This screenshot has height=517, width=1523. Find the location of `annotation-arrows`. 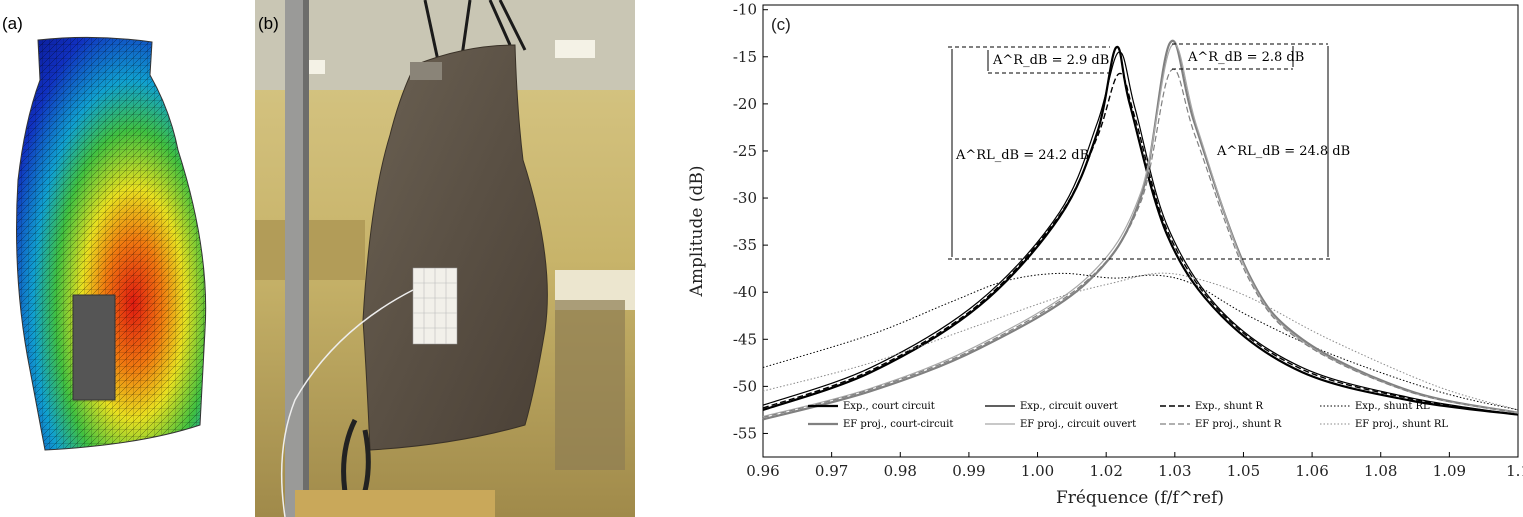

annotation-arrows is located at coordinates (1140, 151).